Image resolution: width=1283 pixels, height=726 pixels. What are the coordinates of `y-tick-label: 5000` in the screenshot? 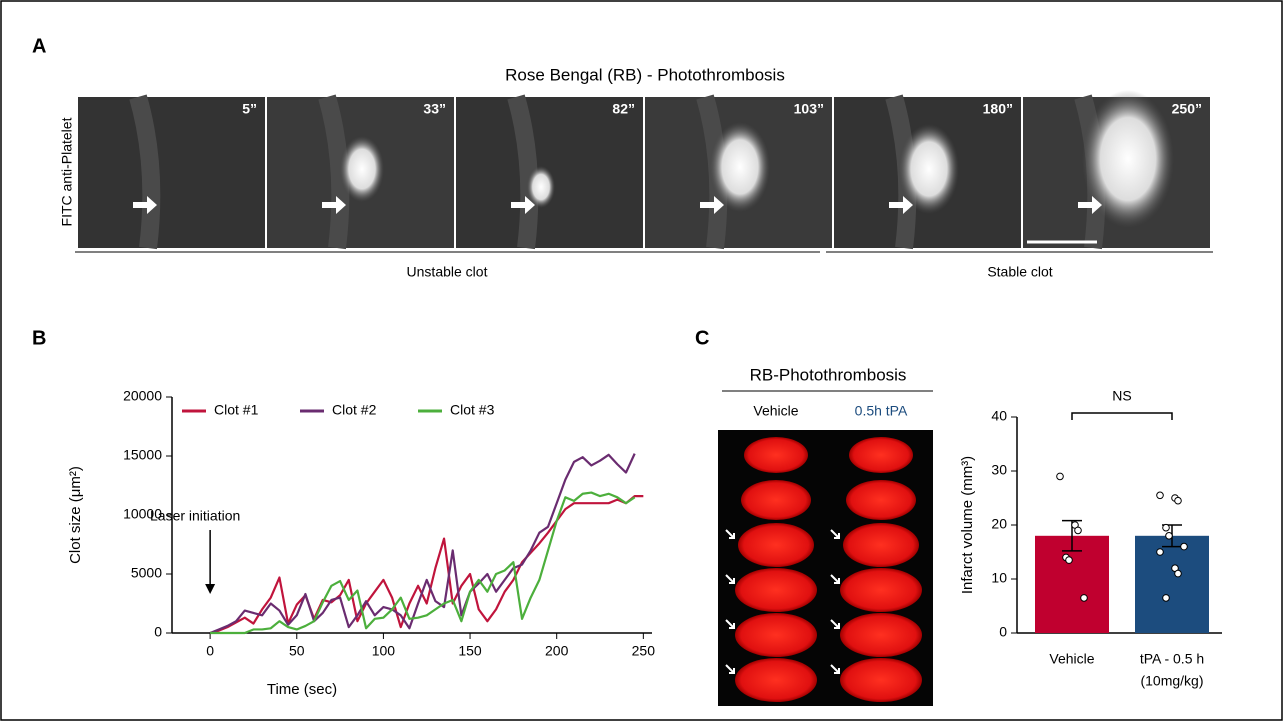 It's located at (146, 573).